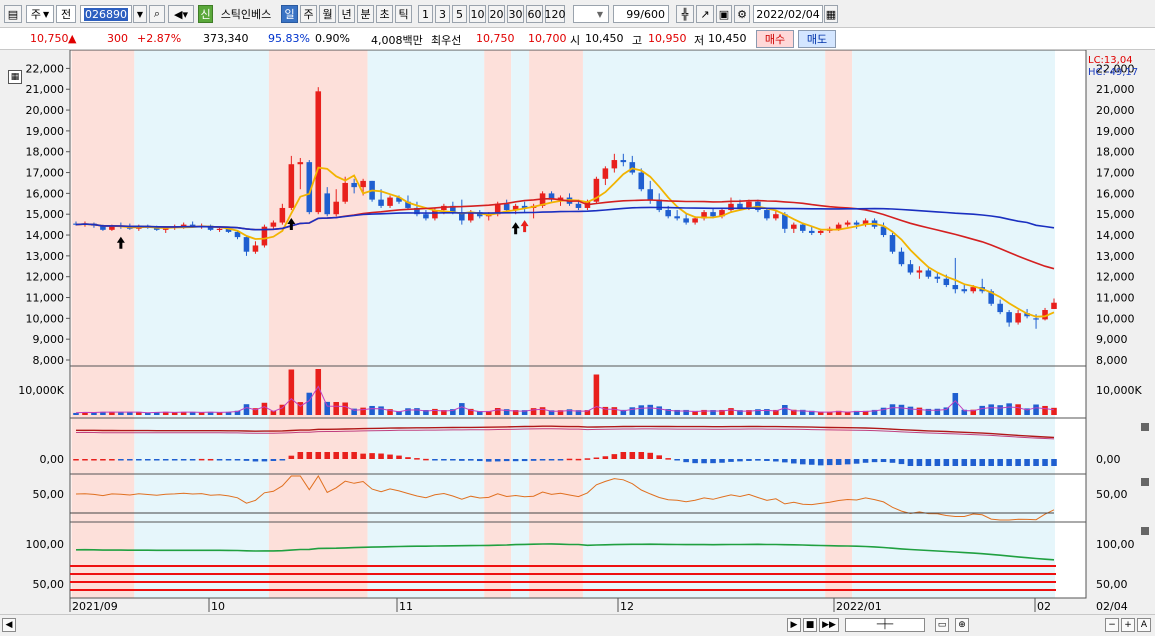 The height and width of the screenshot is (636, 1155). What do you see at coordinates (384, 14) in the screenshot?
I see `period-tab-5: 초` at bounding box center [384, 14].